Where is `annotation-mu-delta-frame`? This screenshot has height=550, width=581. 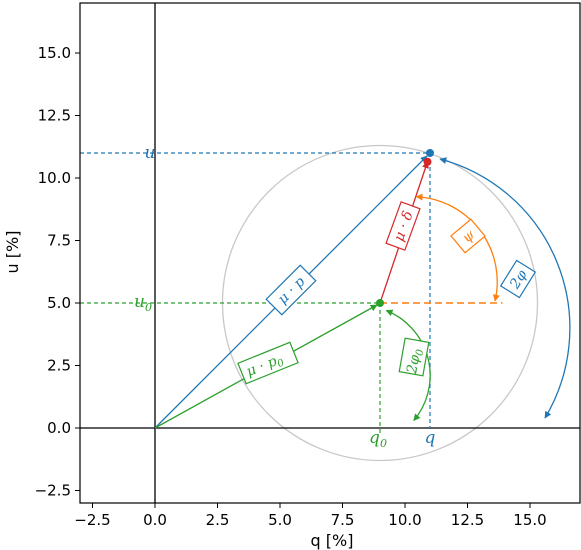 annotation-mu-delta-frame is located at coordinates (403, 226).